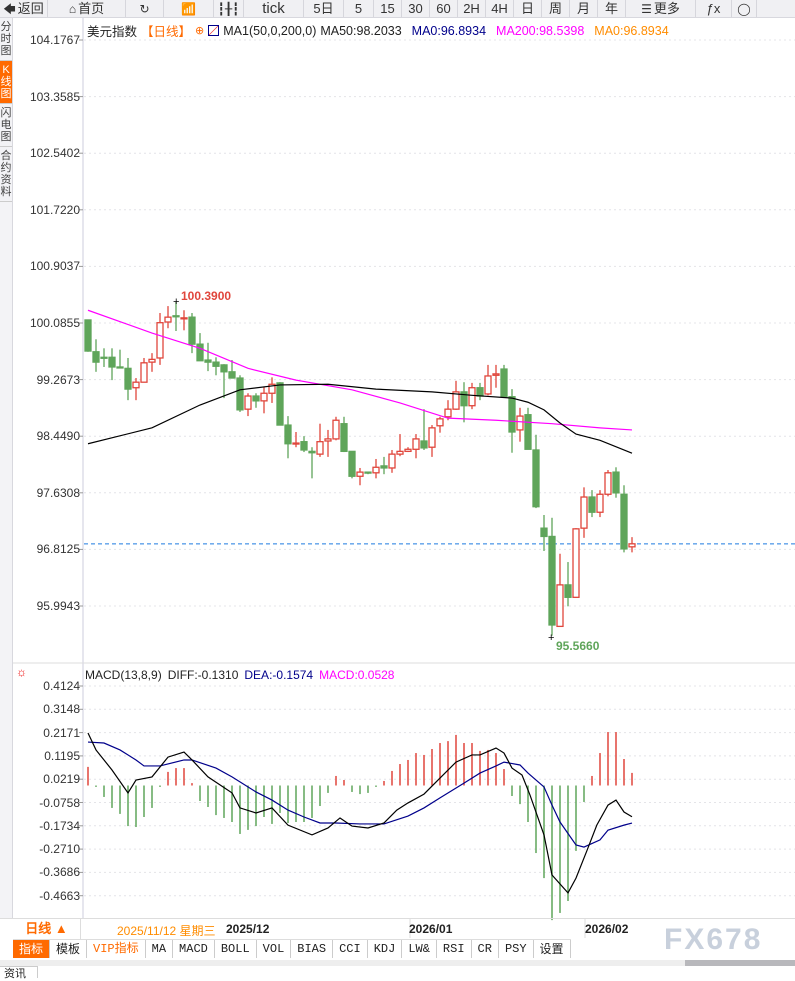 The image size is (795, 981). Describe the element at coordinates (32, 949) in the screenshot. I see `tab-0: 指标` at that location.